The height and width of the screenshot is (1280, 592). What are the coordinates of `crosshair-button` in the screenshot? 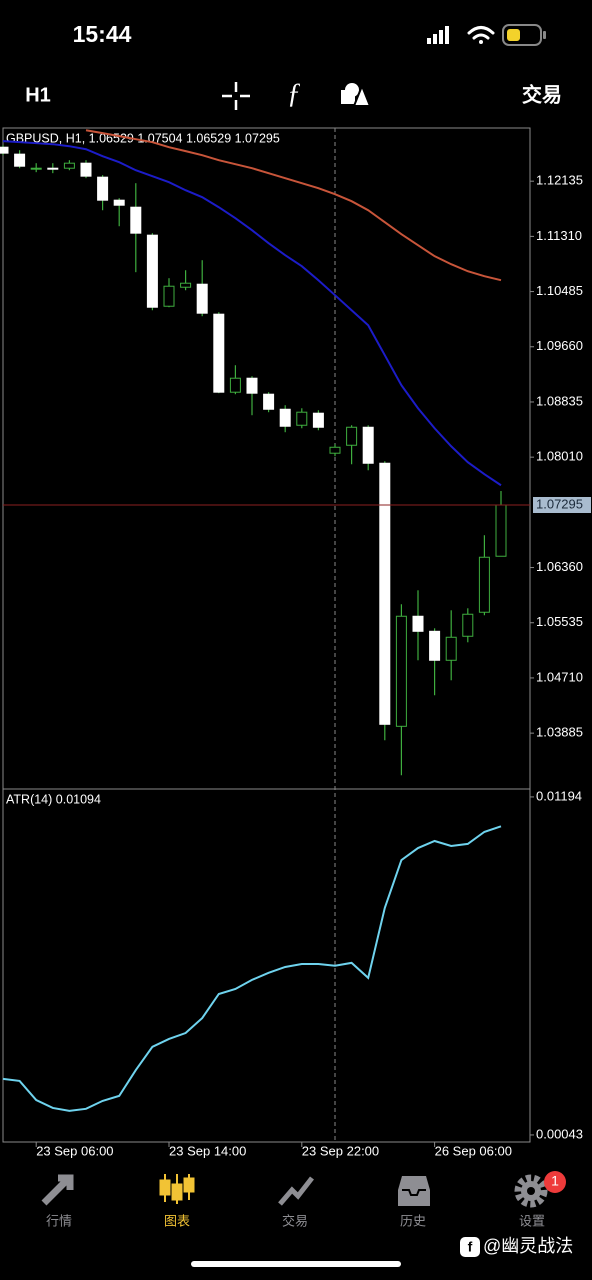 It's located at (236, 96).